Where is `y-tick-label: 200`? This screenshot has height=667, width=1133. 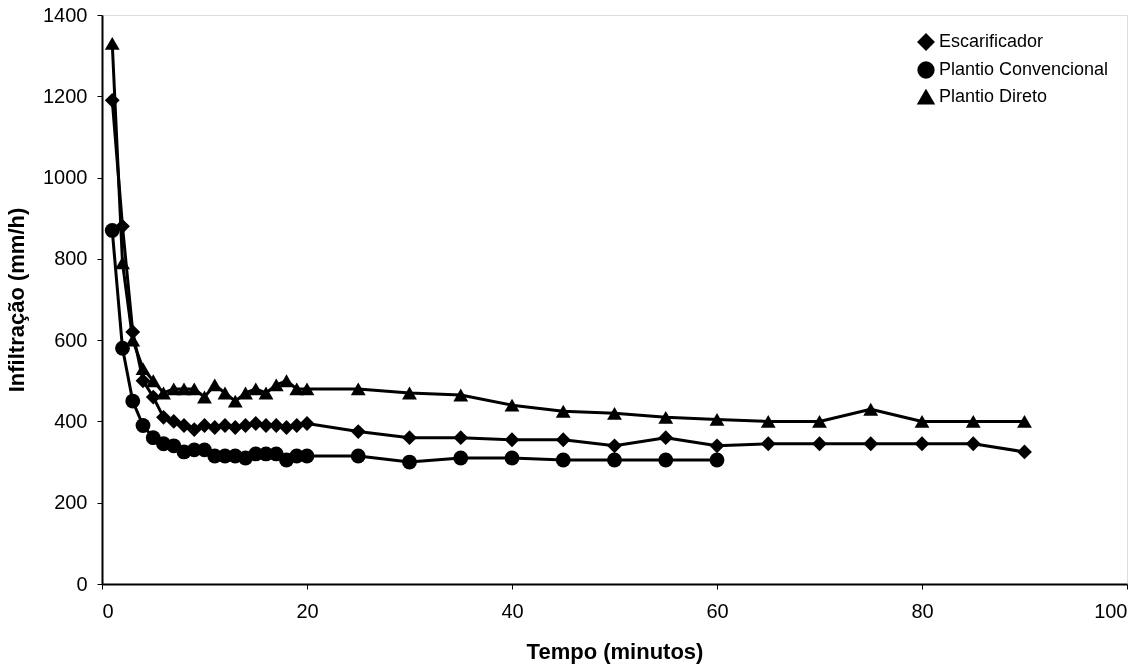 y-tick-label: 200 is located at coordinates (71, 502).